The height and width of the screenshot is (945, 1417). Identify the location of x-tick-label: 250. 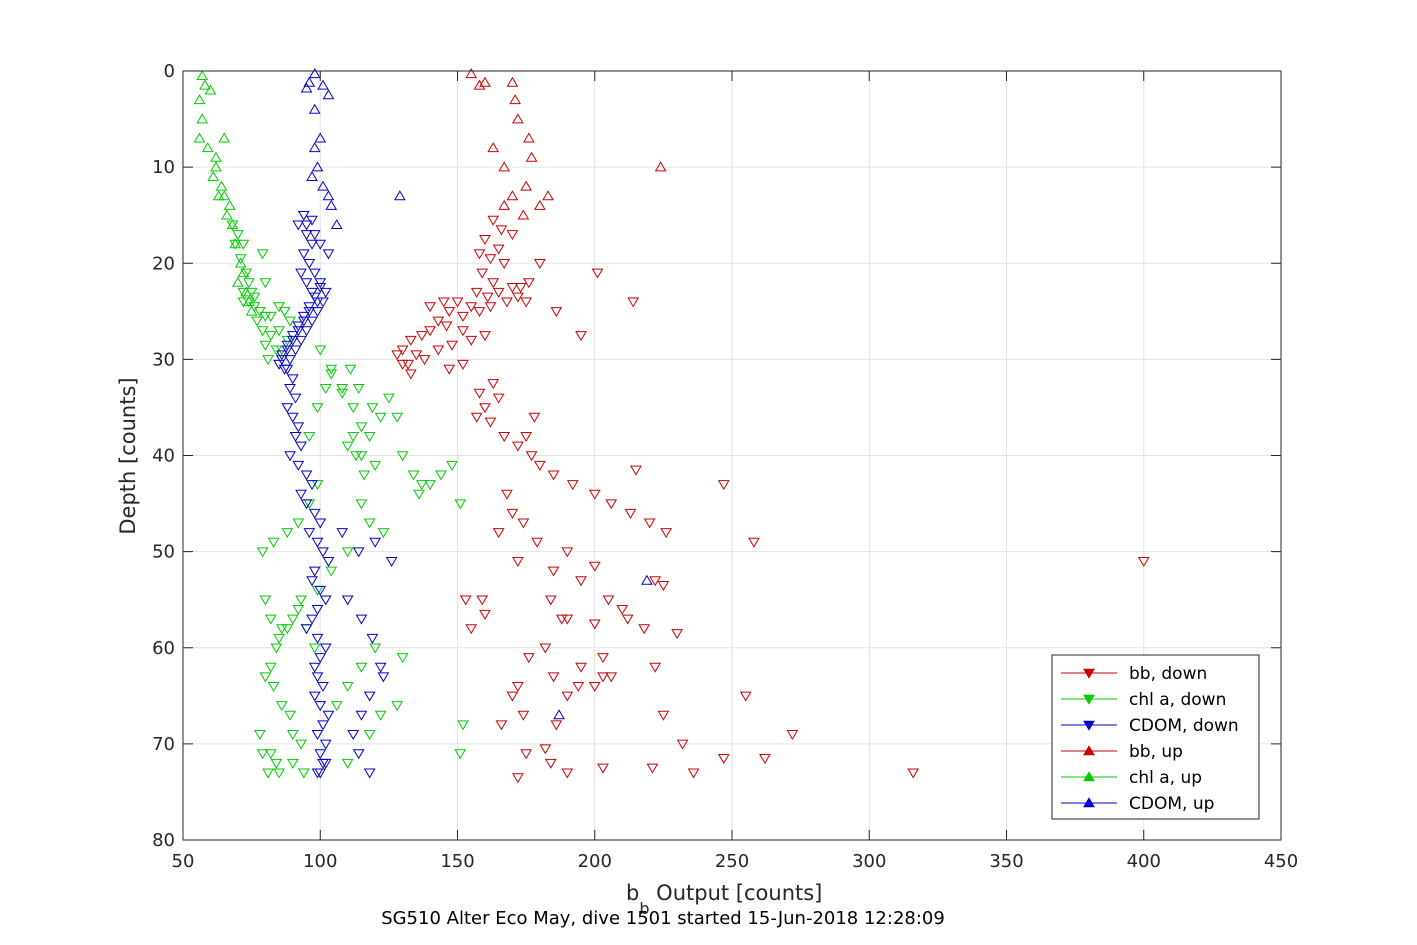
(732, 861).